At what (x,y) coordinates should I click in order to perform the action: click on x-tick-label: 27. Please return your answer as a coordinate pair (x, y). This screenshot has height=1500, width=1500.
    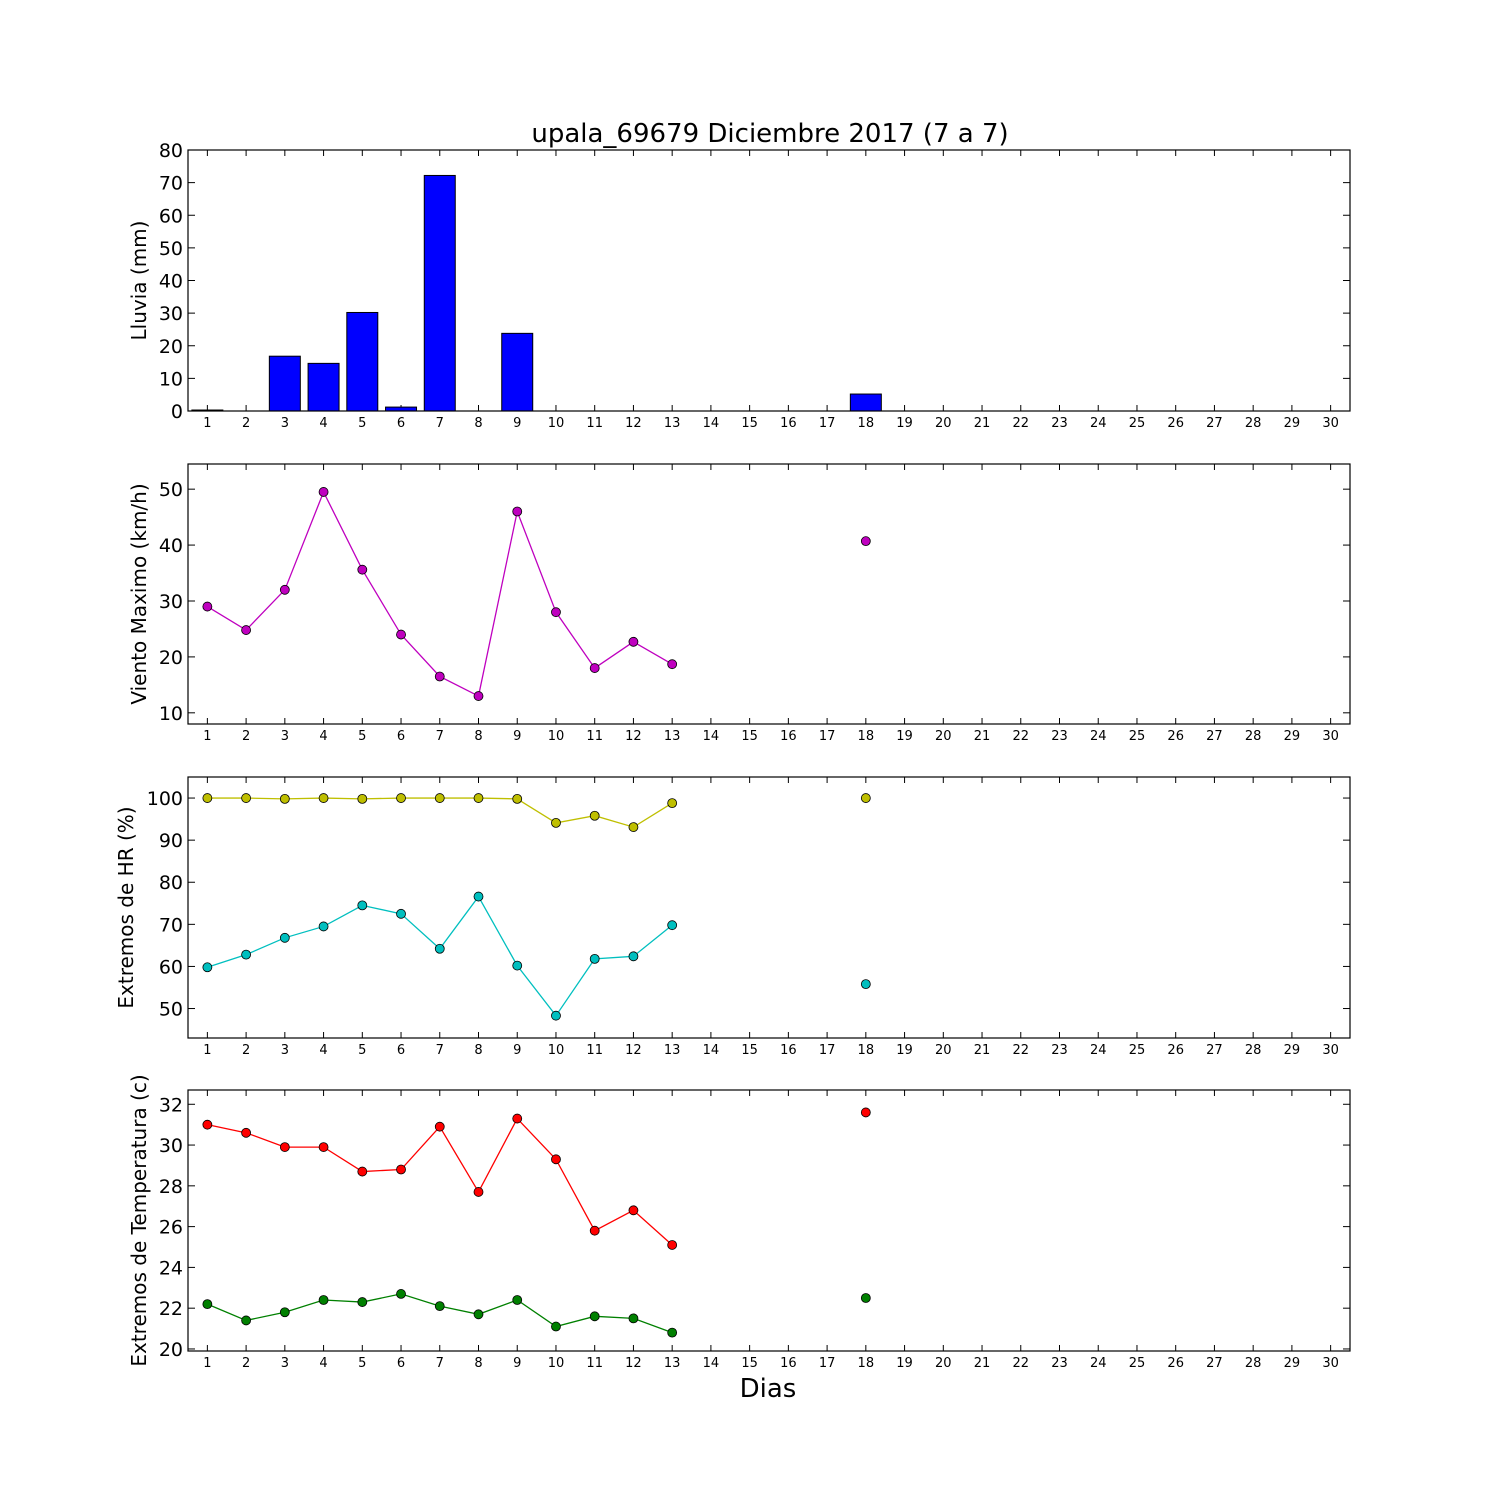
    Looking at the image, I should click on (1214, 736).